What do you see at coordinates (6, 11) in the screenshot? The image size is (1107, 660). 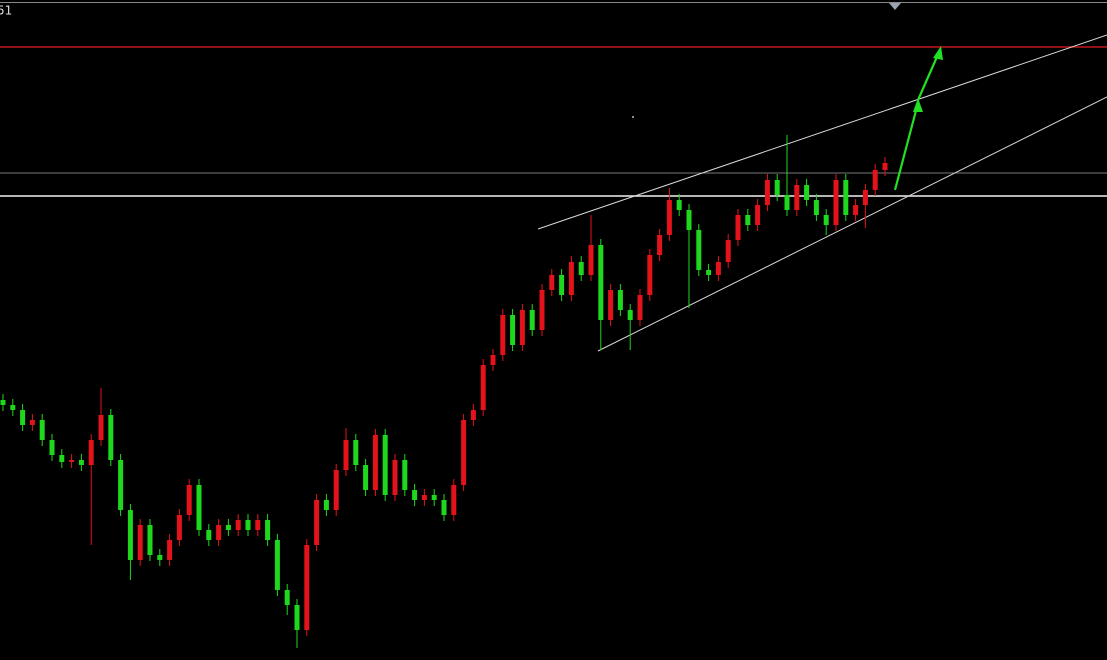 I see `corner-label: 51` at bounding box center [6, 11].